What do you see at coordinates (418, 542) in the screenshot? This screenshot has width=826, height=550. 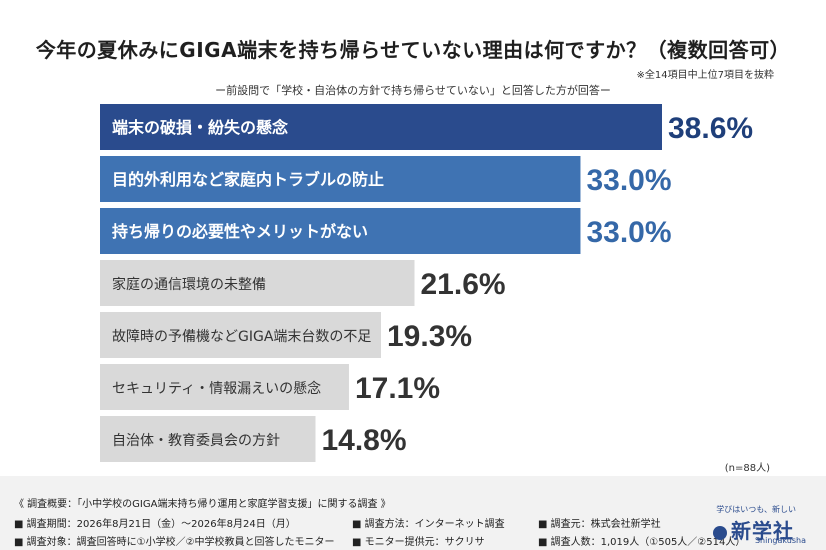 I see `survey-provider: ■ モニター提供元：サクリサ` at bounding box center [418, 542].